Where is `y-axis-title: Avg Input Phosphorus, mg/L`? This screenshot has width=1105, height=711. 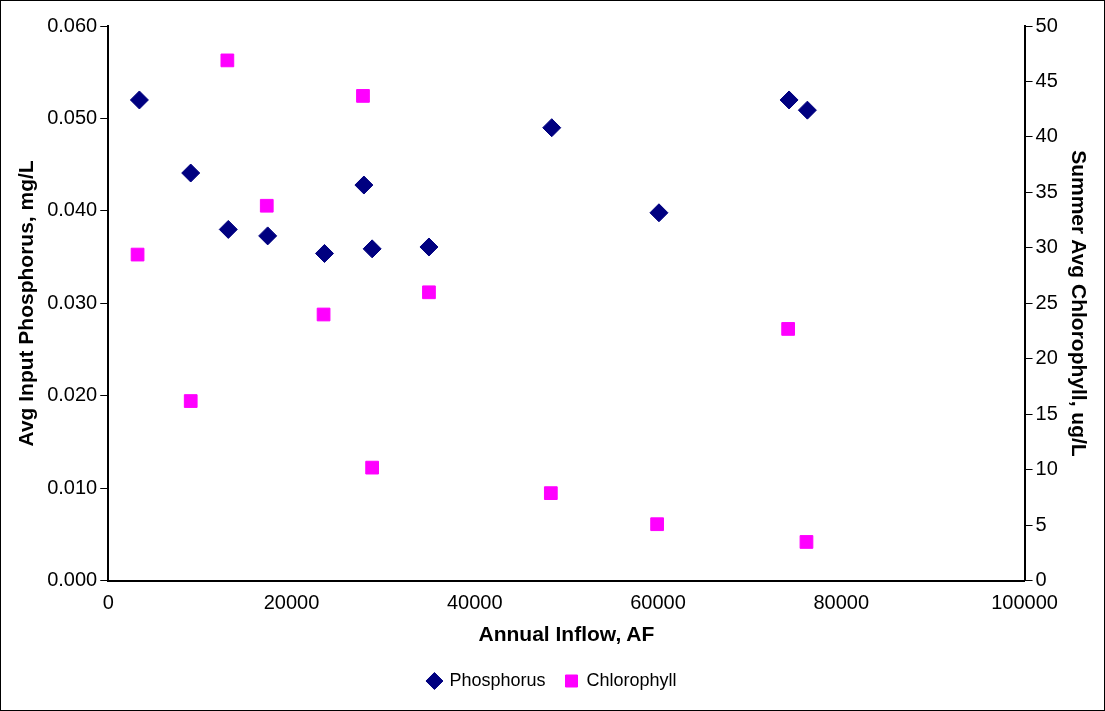
y-axis-title: Avg Input Phosphorus, mg/L is located at coordinates (26, 303).